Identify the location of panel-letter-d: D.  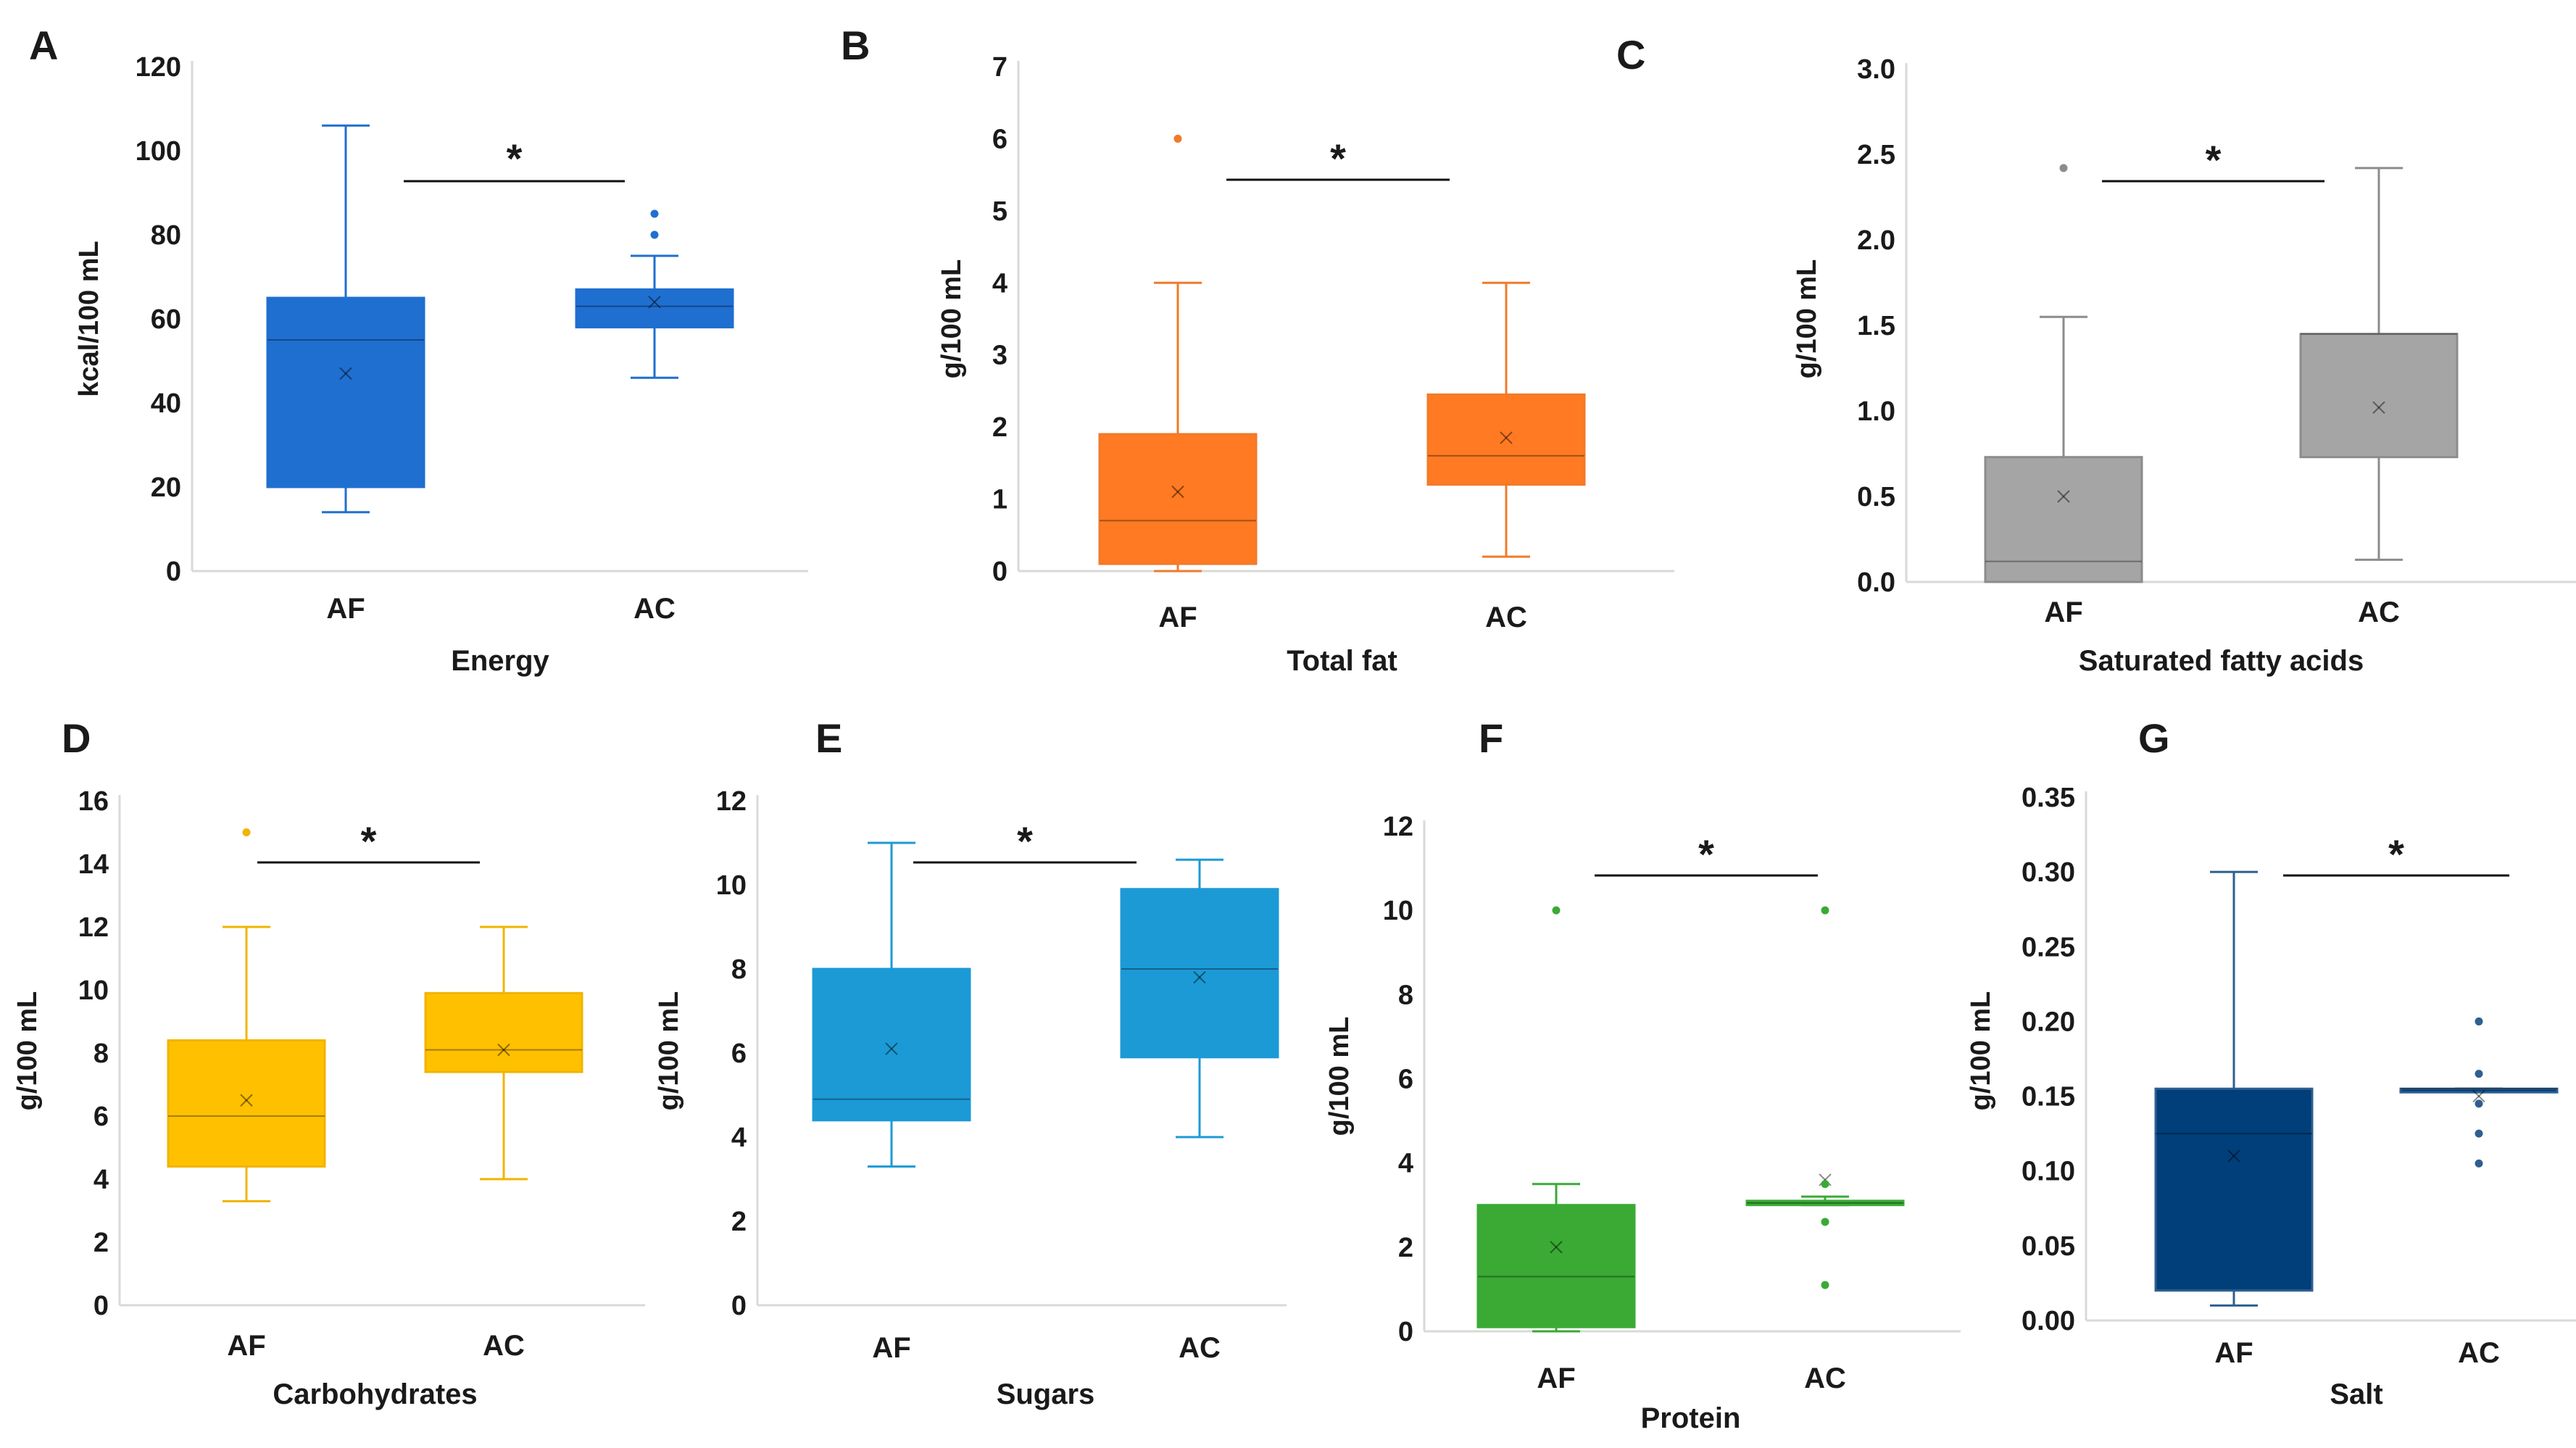
(76, 738).